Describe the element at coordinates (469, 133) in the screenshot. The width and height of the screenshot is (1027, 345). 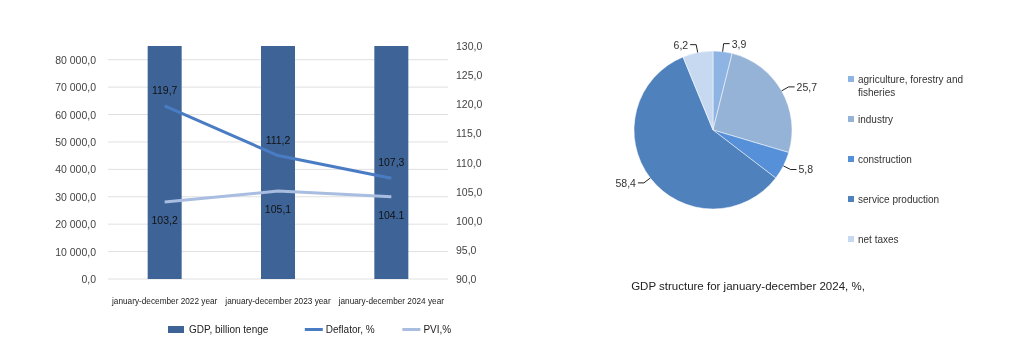
I see `y2-tick-label: 115,0` at that location.